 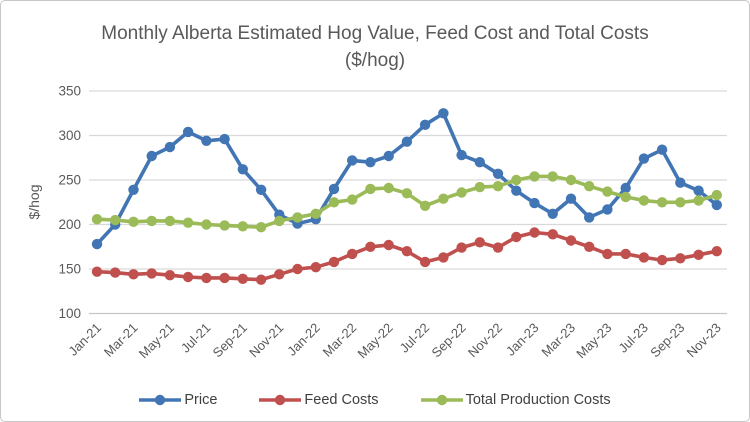 What do you see at coordinates (340, 340) in the screenshot?
I see `x-tick-label: Mar-22` at bounding box center [340, 340].